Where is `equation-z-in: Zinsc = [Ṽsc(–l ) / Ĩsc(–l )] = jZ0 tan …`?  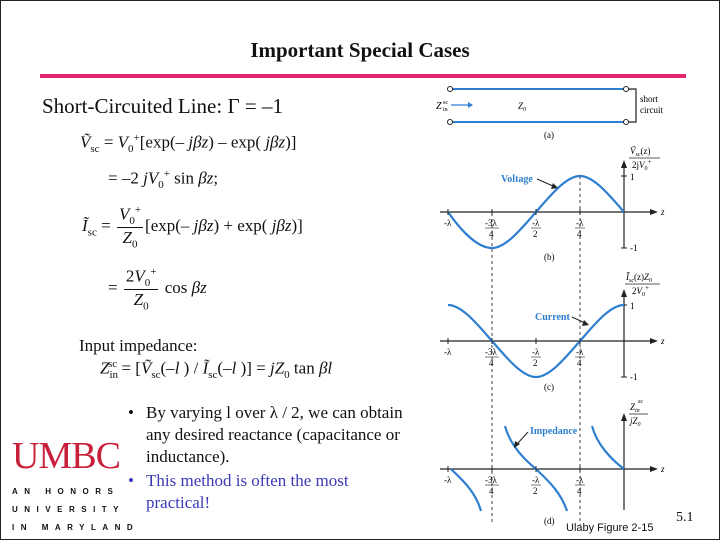 equation-z-in: Zinsc = [Ṽsc(–l ) / Ĩsc(–l )] = jZ0 tan … is located at coordinates (216, 370).